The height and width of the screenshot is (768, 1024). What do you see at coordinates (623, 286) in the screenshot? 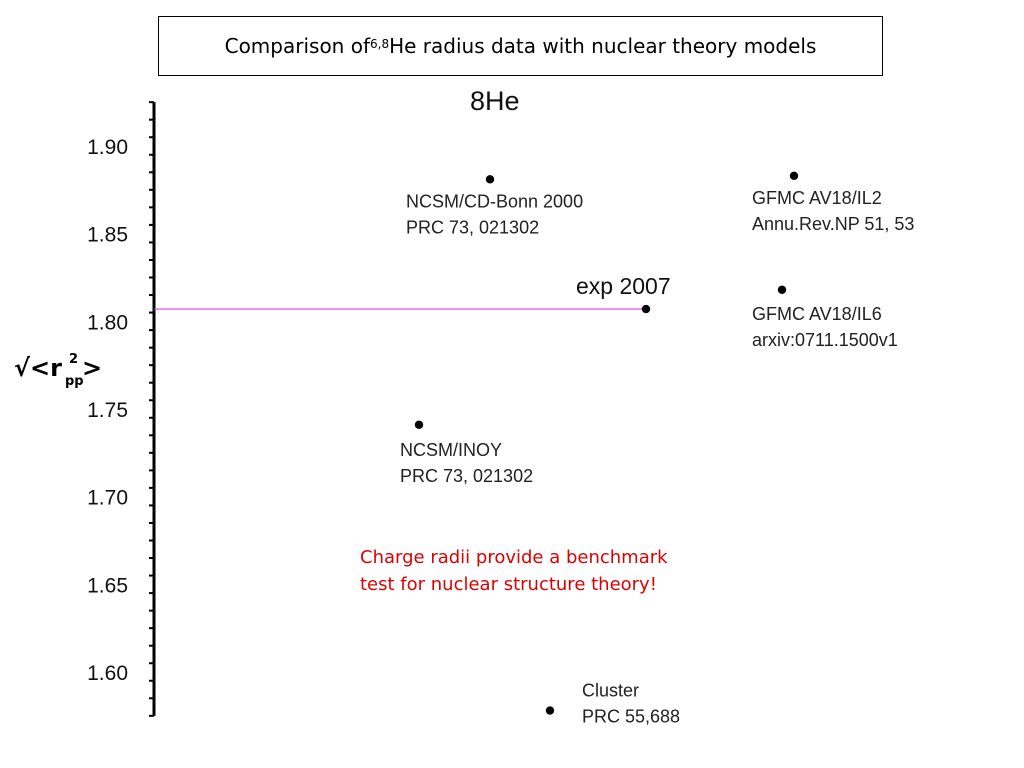
I see `data-point-label: exp 2007` at bounding box center [623, 286].